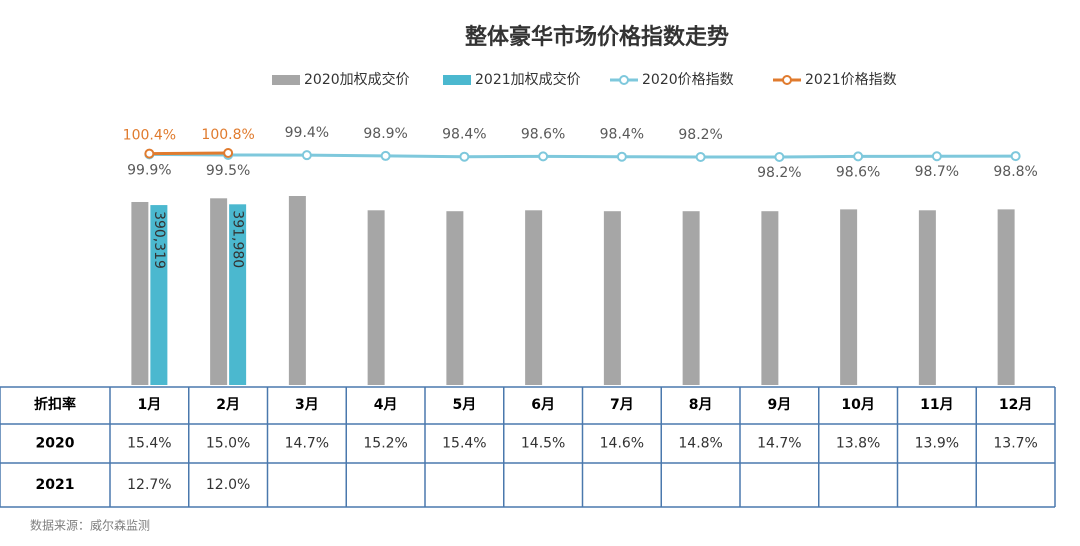 The image size is (1080, 546). I want to click on legend-label: 2021加权成交价, so click(528, 79).